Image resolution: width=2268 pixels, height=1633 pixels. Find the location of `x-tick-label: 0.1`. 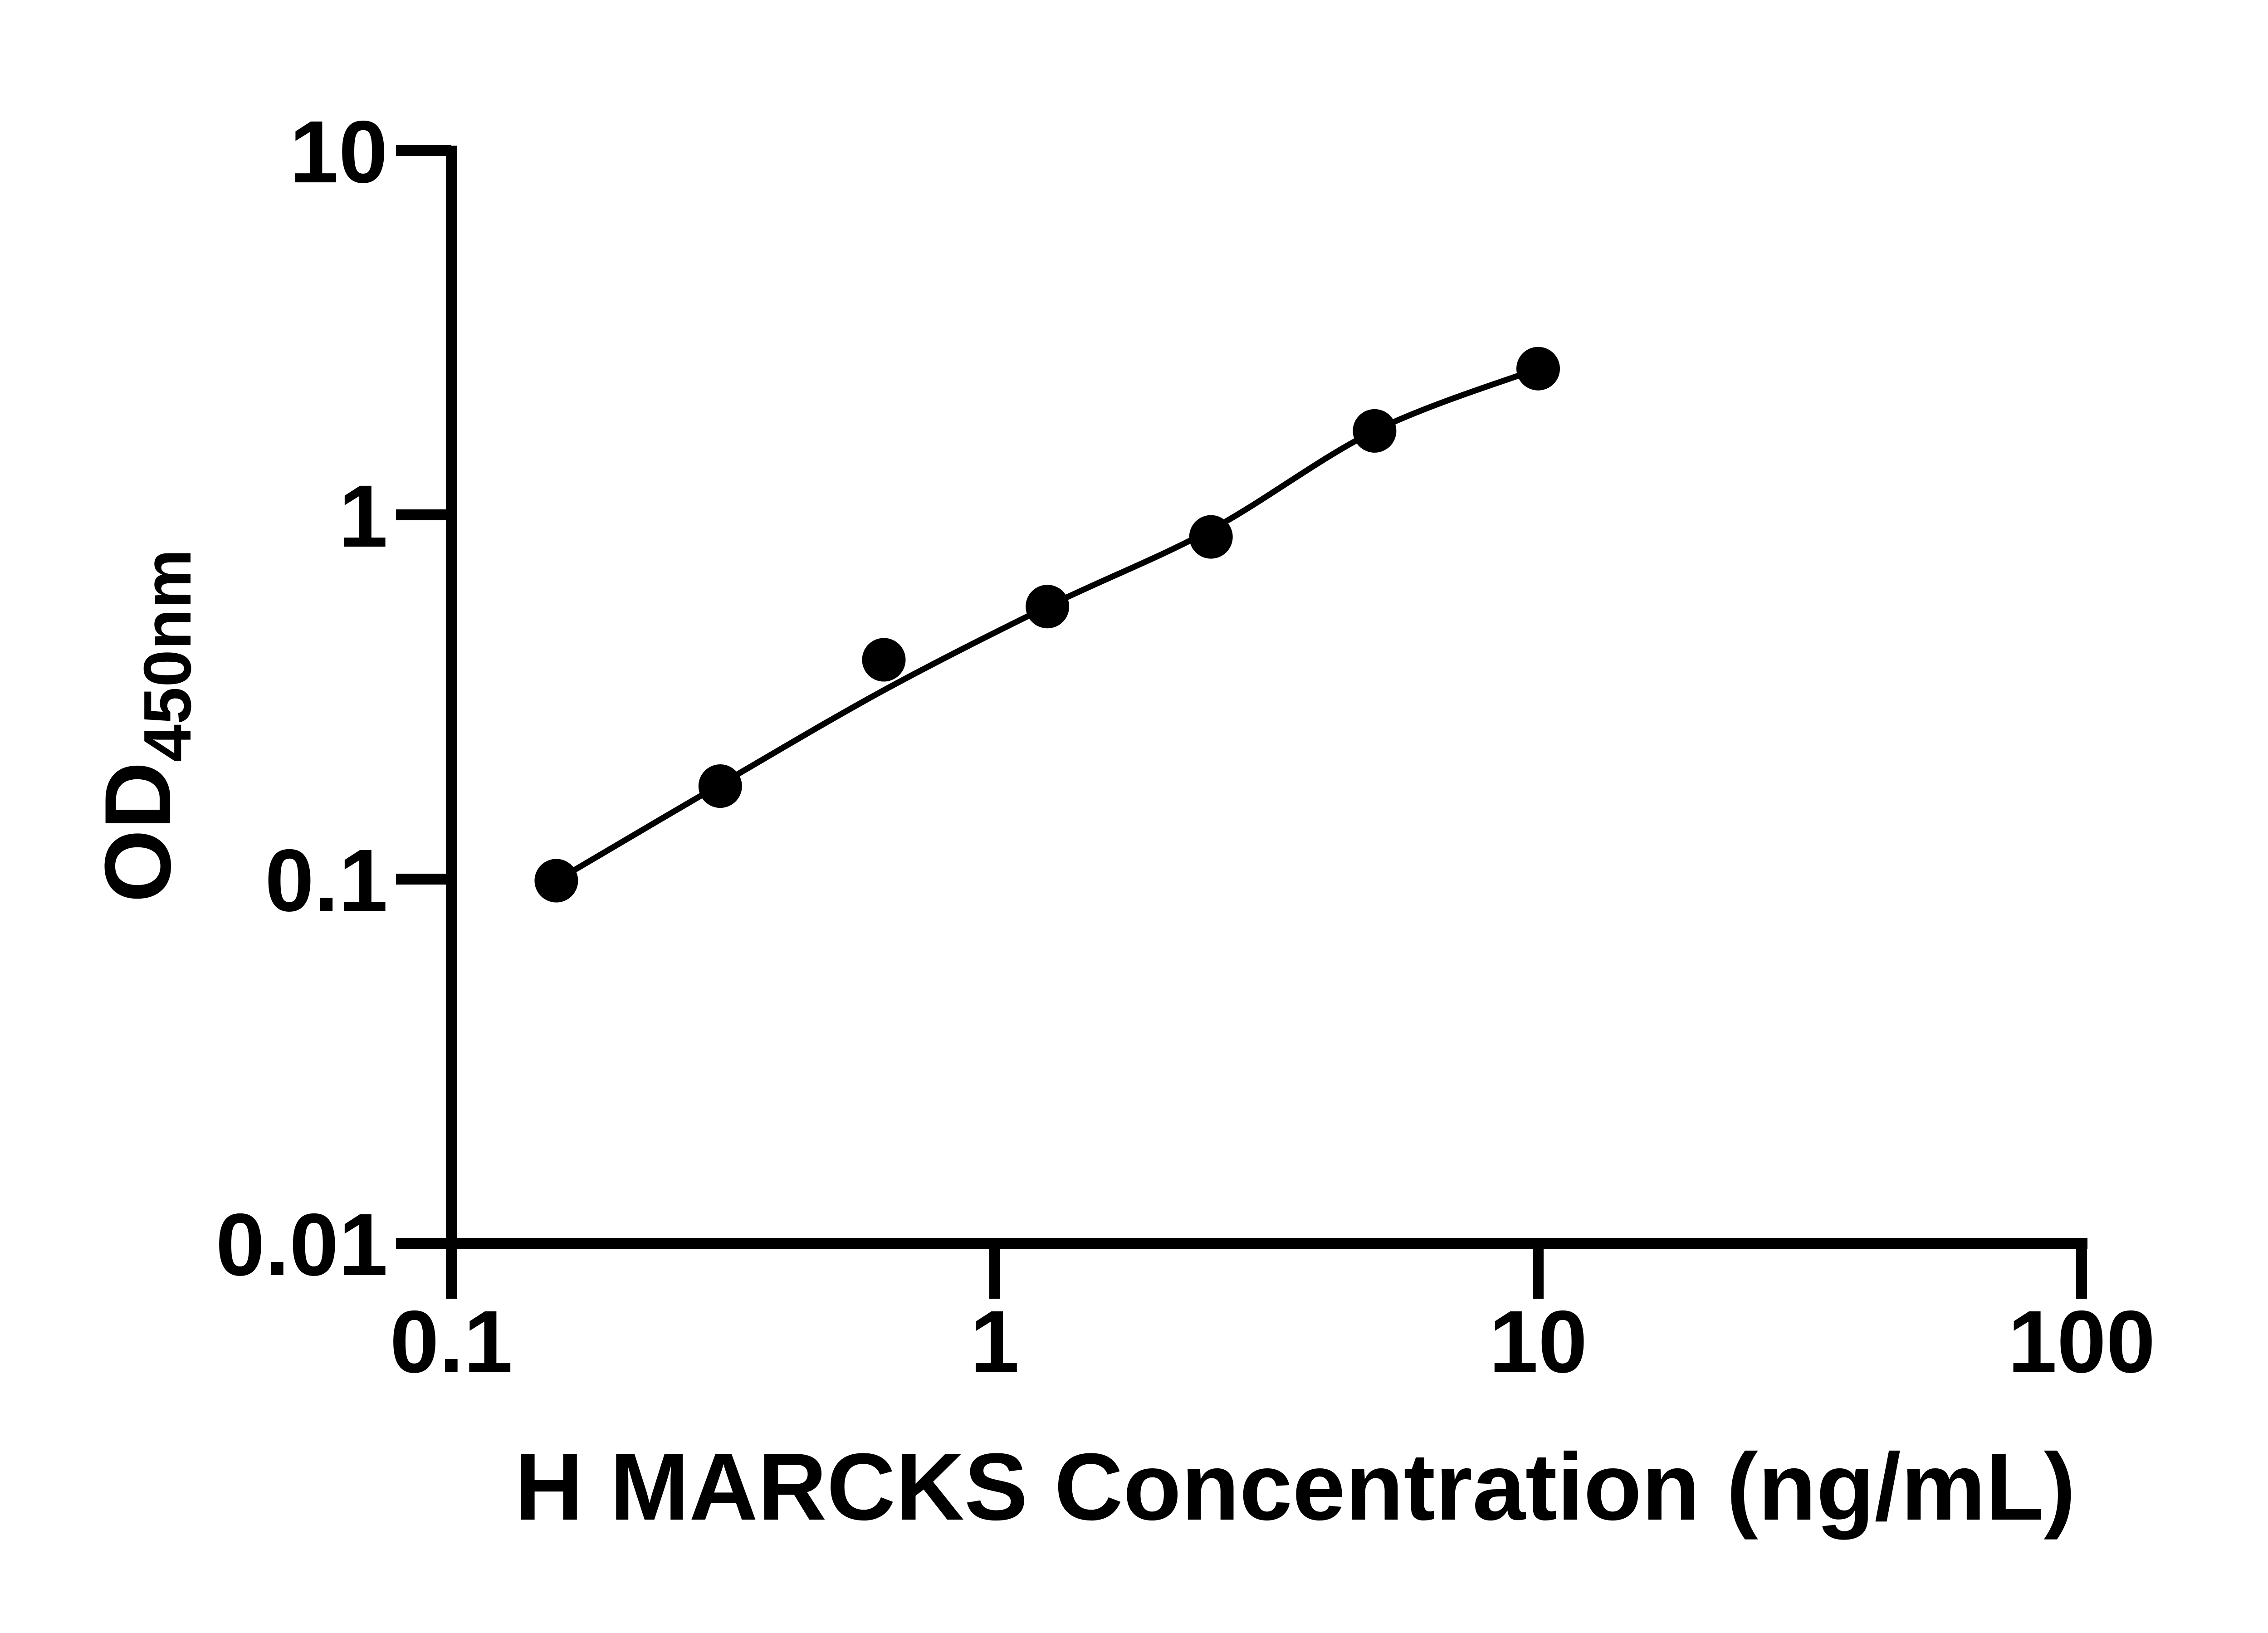

x-tick-label: 0.1 is located at coordinates (452, 1341).